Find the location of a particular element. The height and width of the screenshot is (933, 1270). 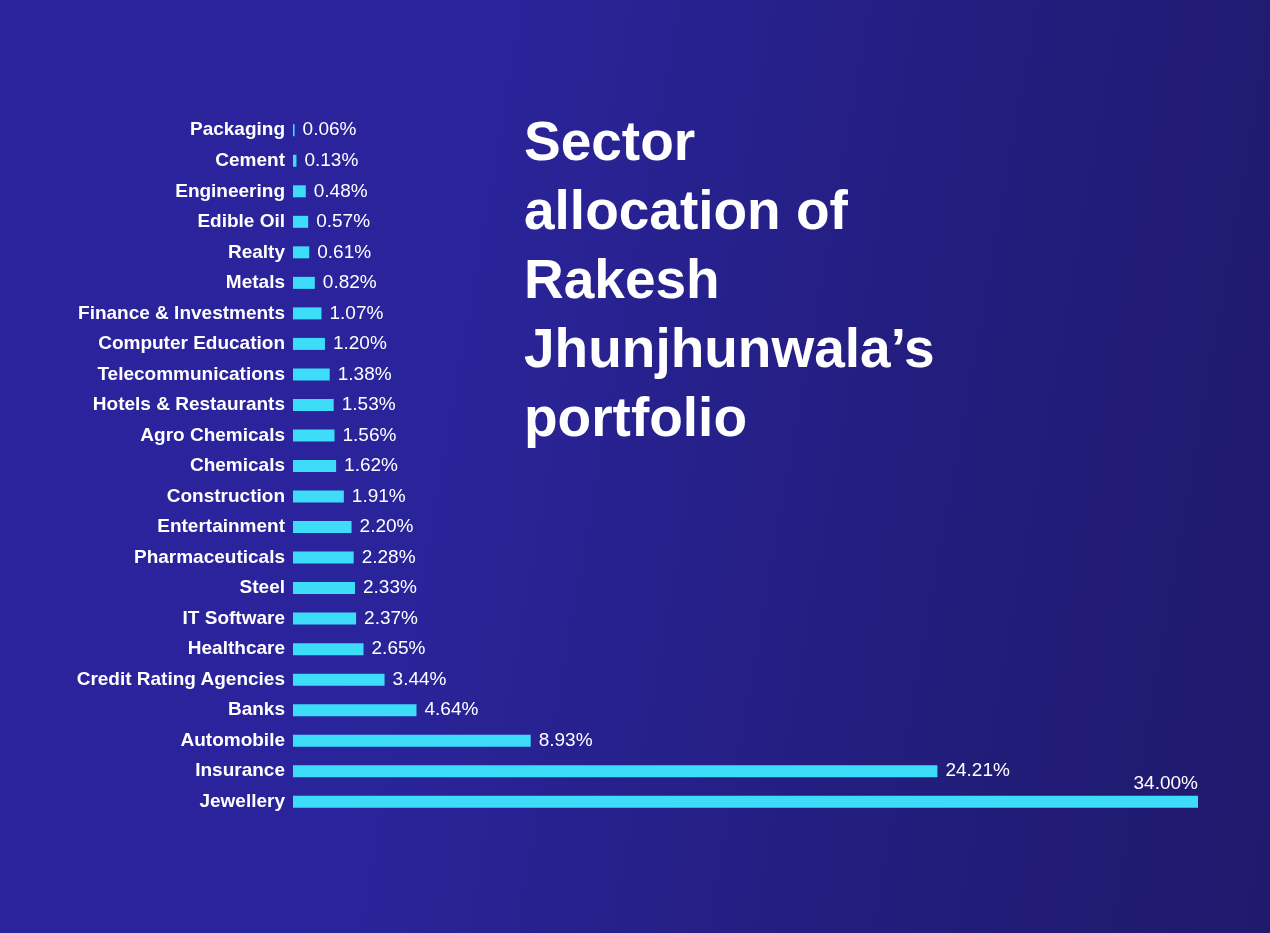

data-label: 0.48% is located at coordinates (340, 190).